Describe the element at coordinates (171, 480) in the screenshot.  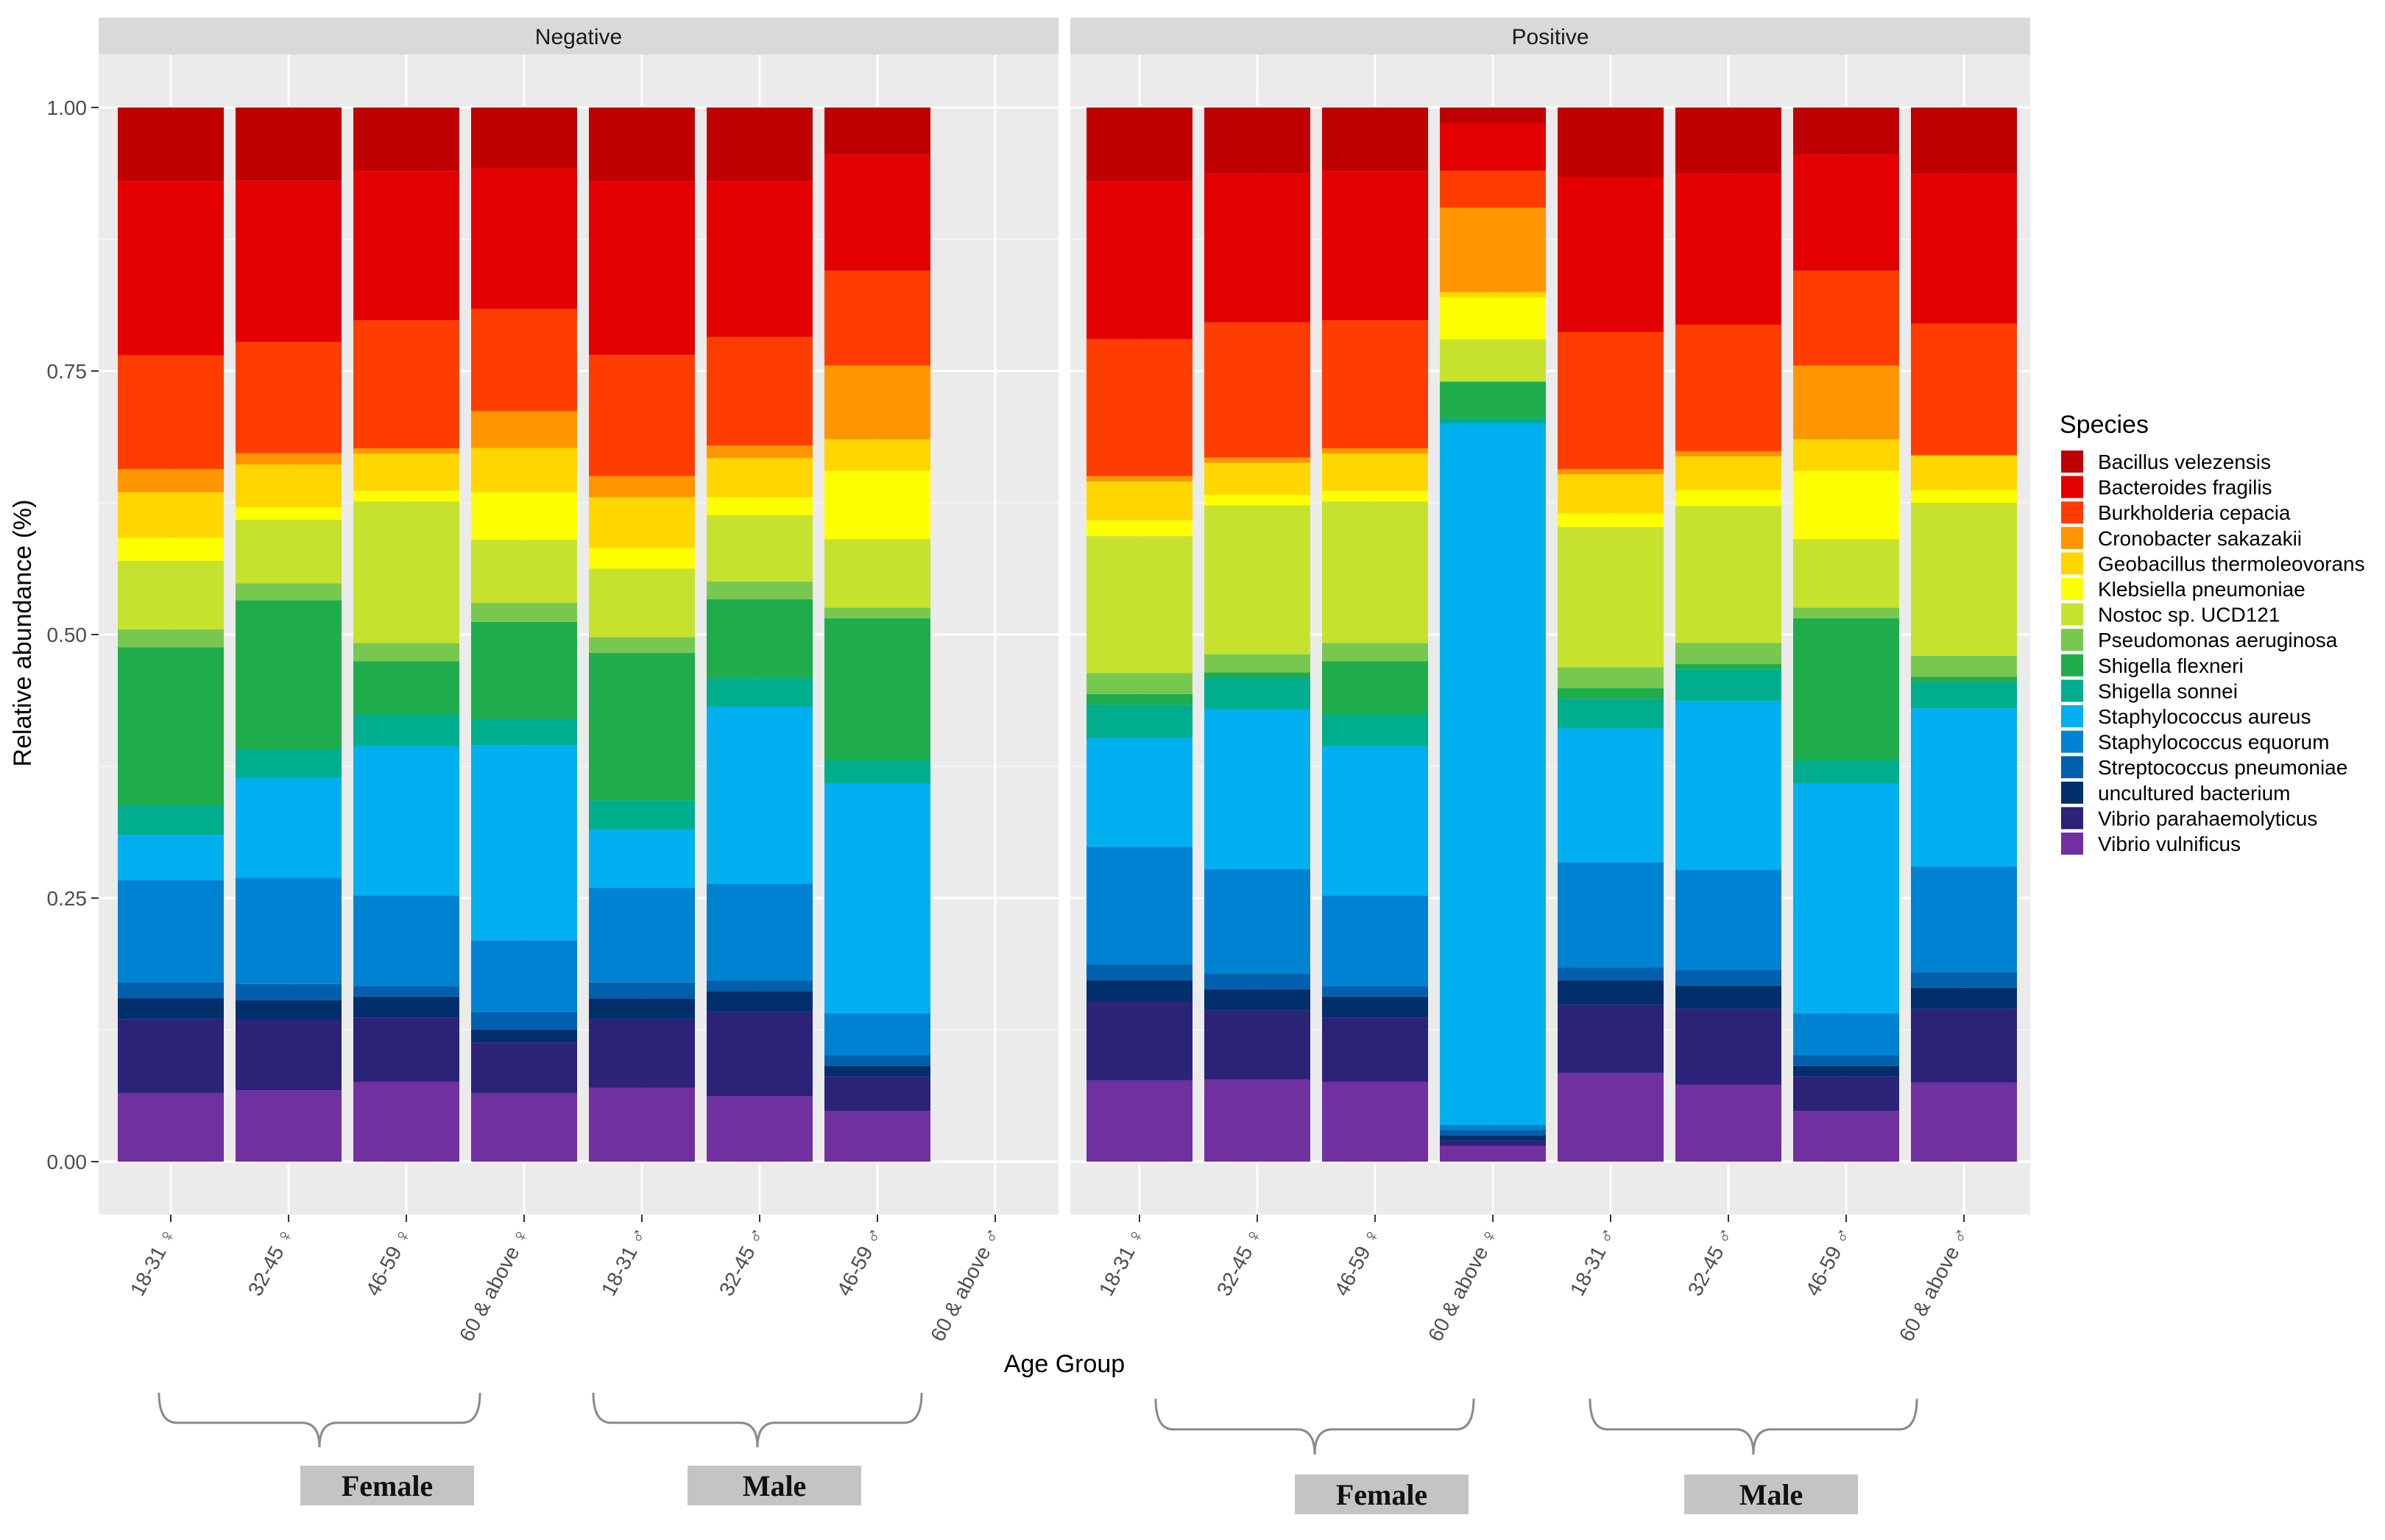
I see `bar-segment: Cronobacter sakazakii: 0.022` at that location.